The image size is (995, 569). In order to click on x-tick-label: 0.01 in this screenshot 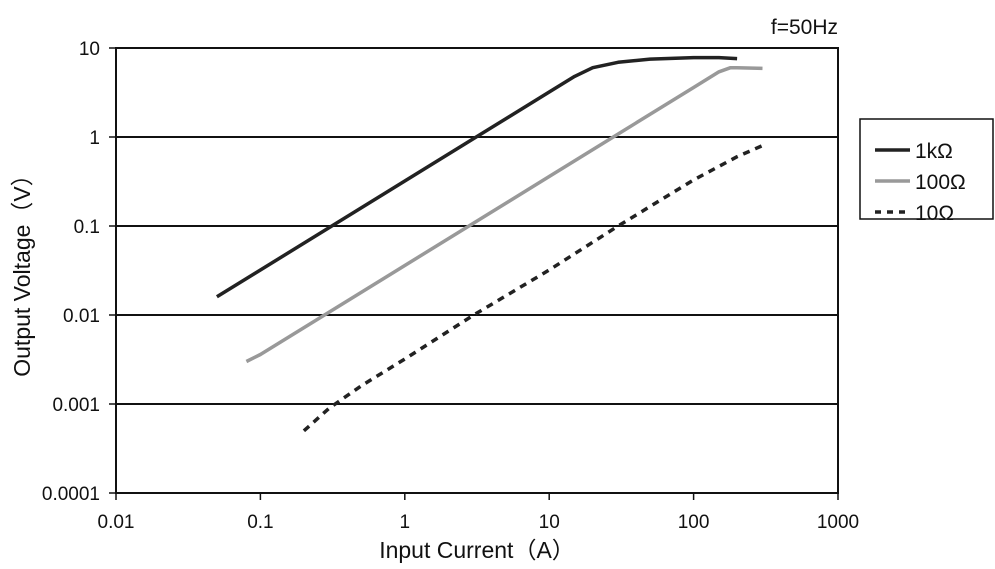, I will do `click(116, 522)`.